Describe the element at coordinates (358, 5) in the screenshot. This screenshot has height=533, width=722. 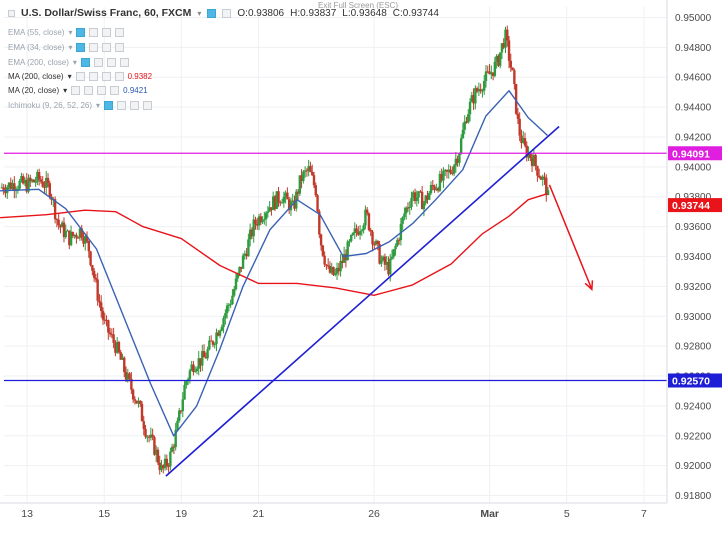
I see `exit-fullscreen-hint: Exit Full Screen (ESC)` at that location.